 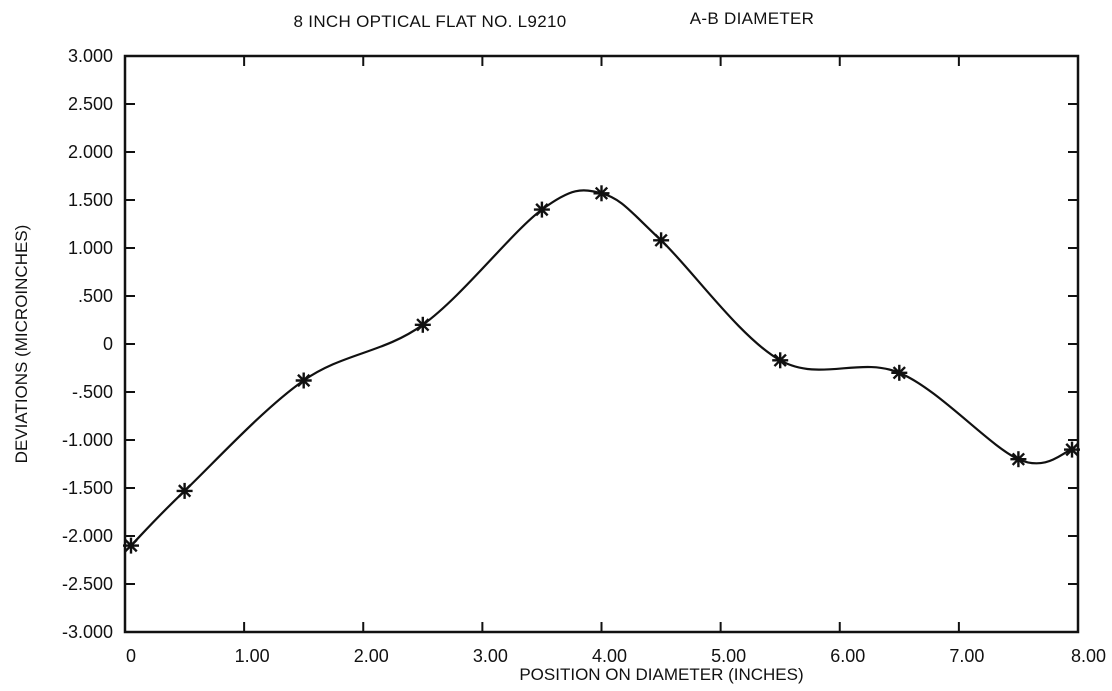 What do you see at coordinates (90, 56) in the screenshot?
I see `y-tick-label: 3.000` at bounding box center [90, 56].